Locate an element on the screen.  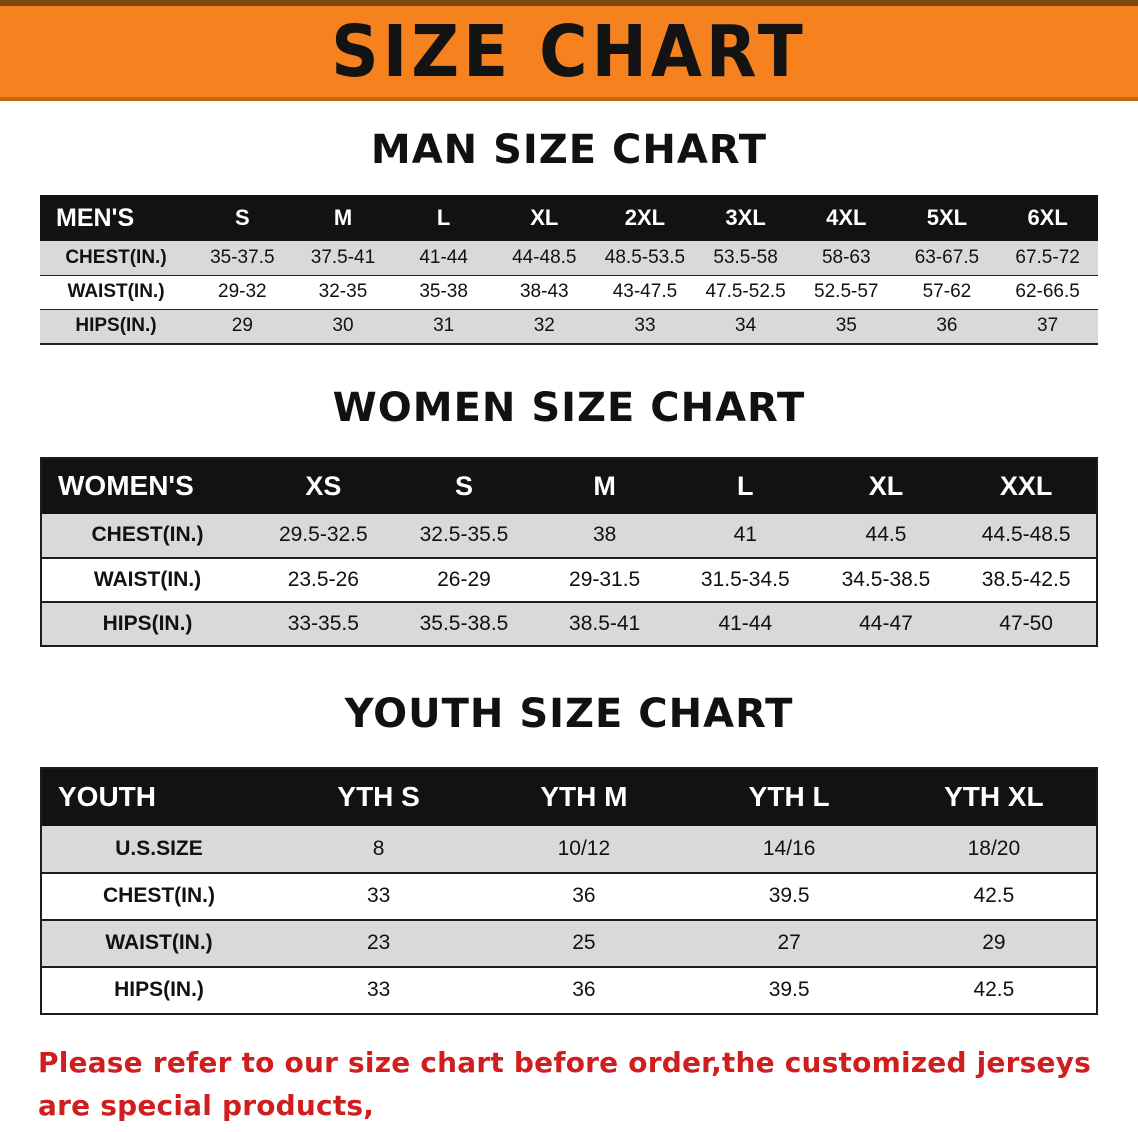
size-header-cell: YTH M is located at coordinates (584, 796).